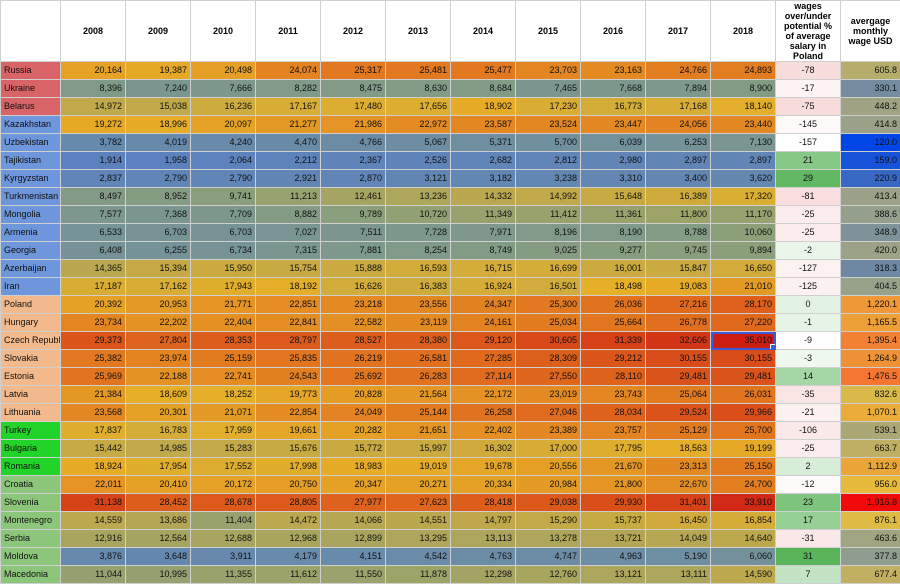 Image resolution: width=900 pixels, height=584 pixels. I want to click on wage-cell: 23,556, so click(418, 305).